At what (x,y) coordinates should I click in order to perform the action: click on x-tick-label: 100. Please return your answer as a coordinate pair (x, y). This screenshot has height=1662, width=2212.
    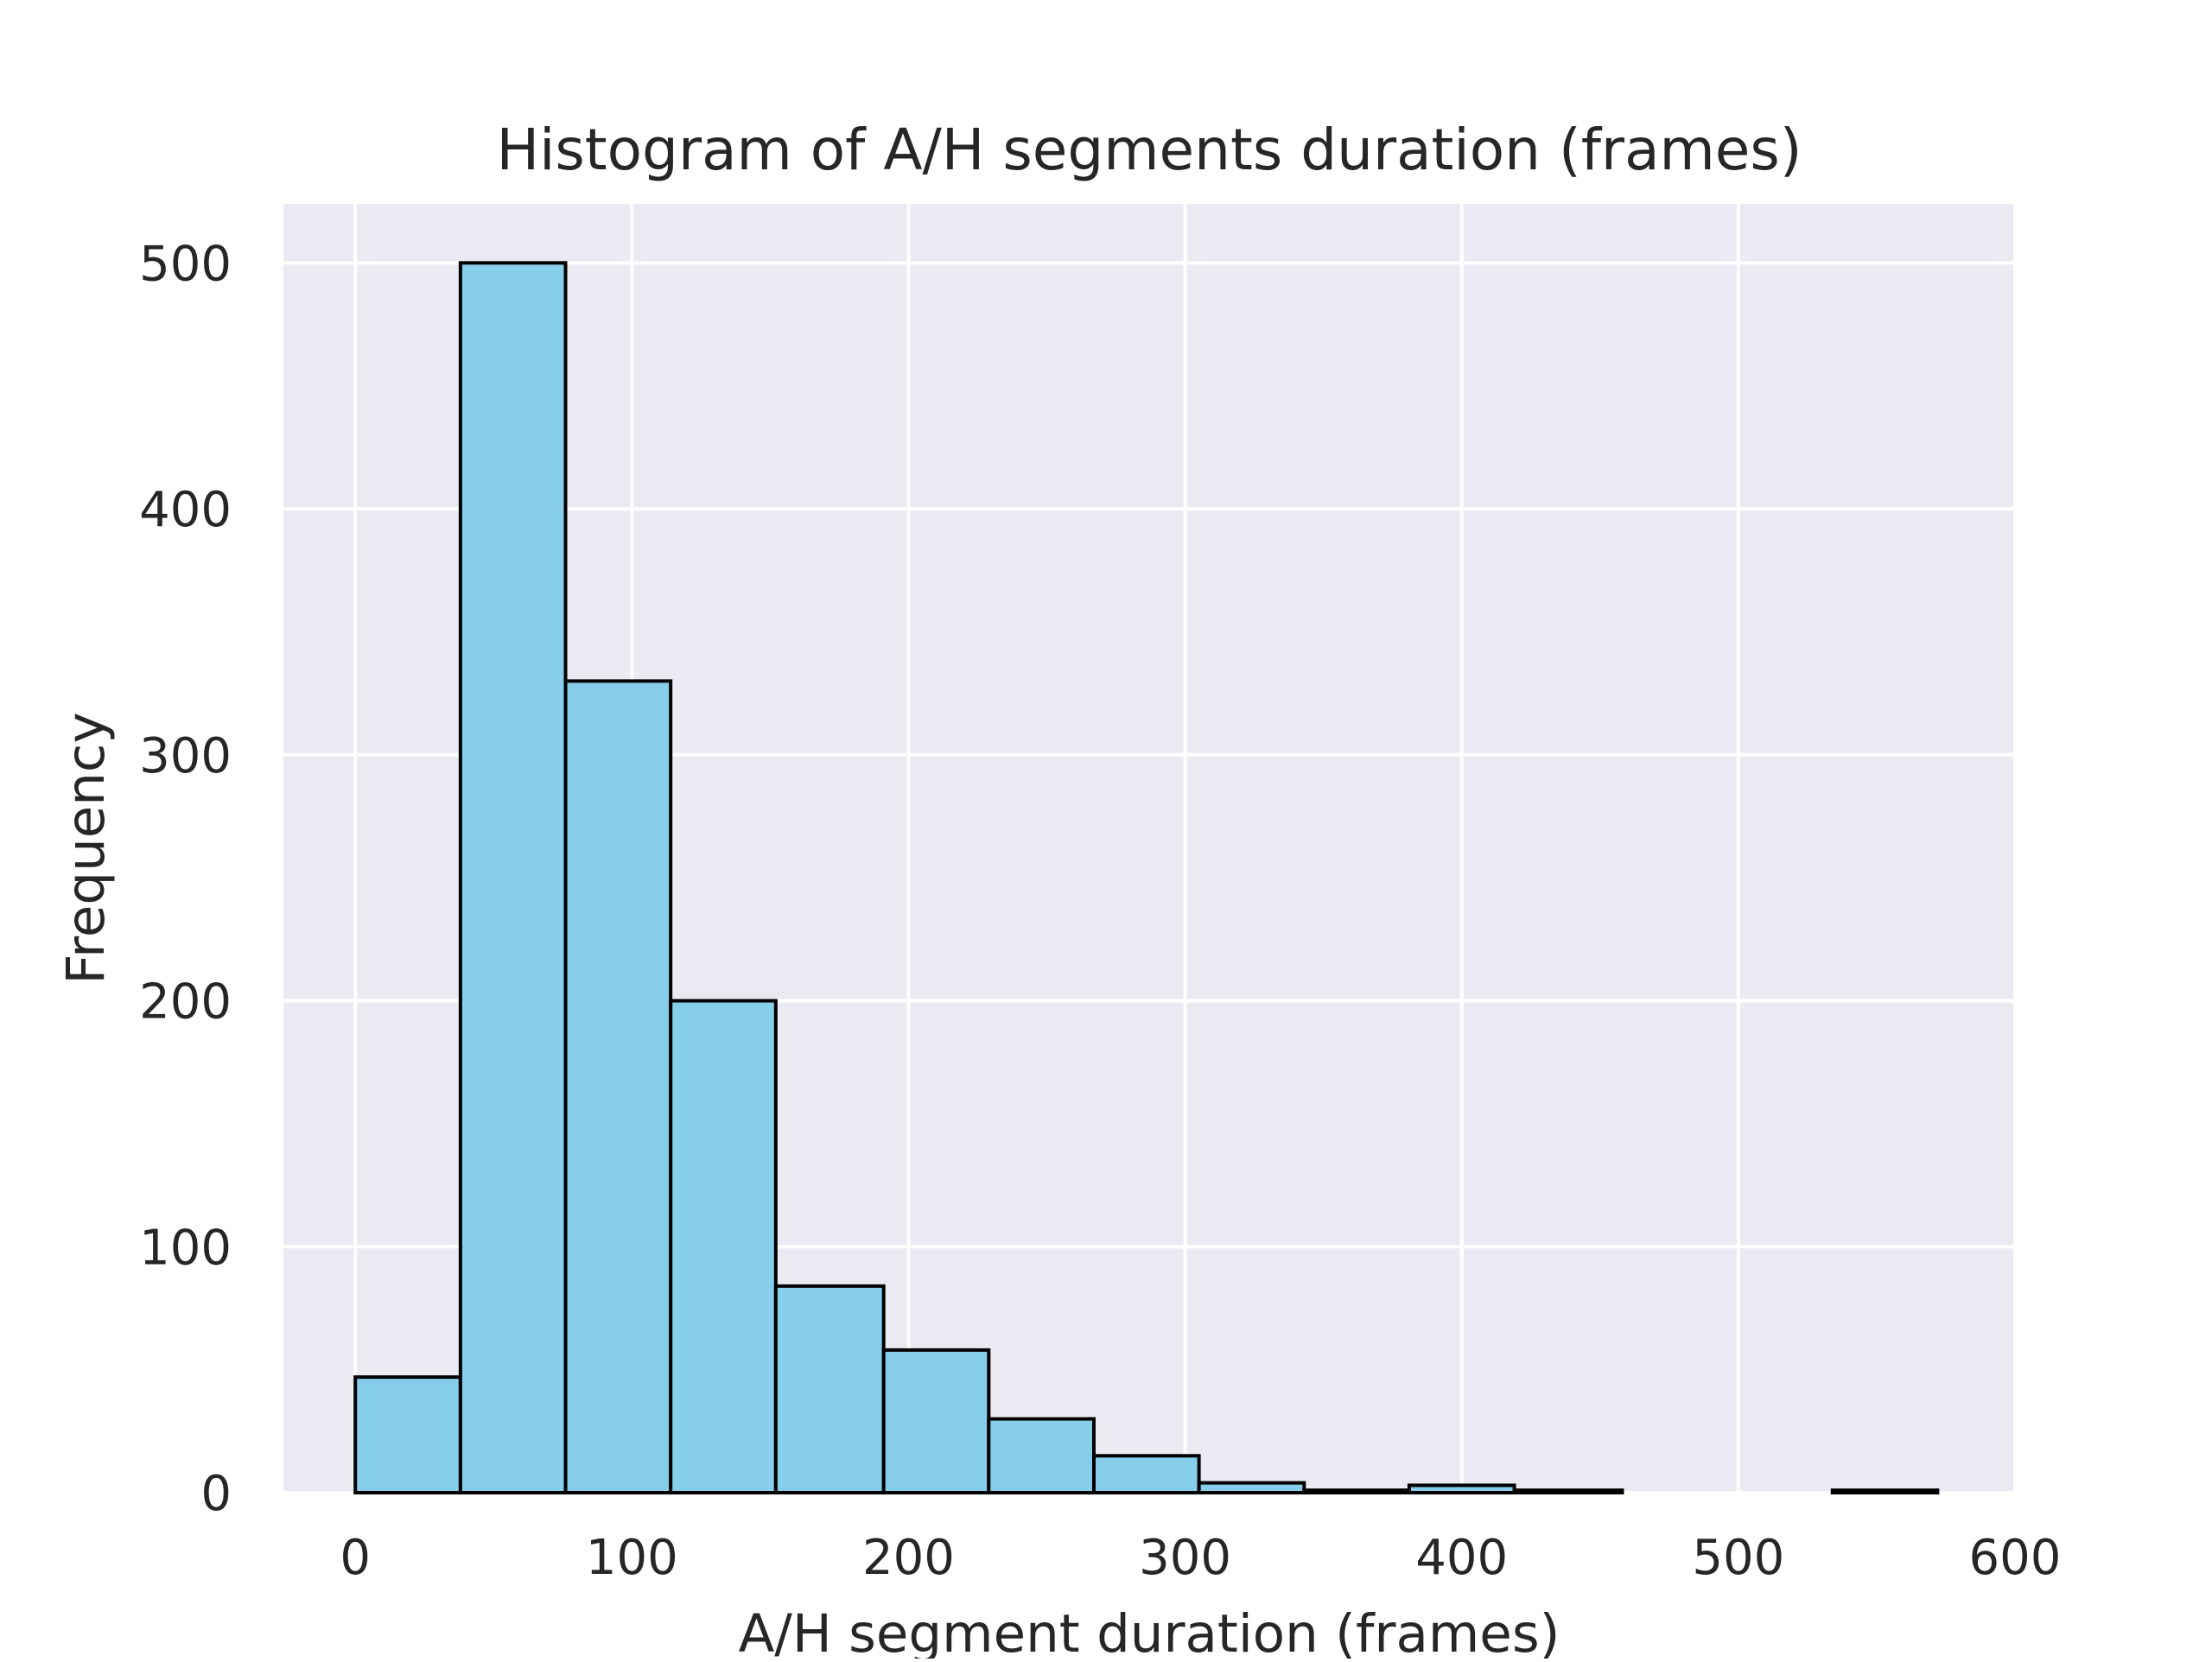
    Looking at the image, I should click on (632, 1558).